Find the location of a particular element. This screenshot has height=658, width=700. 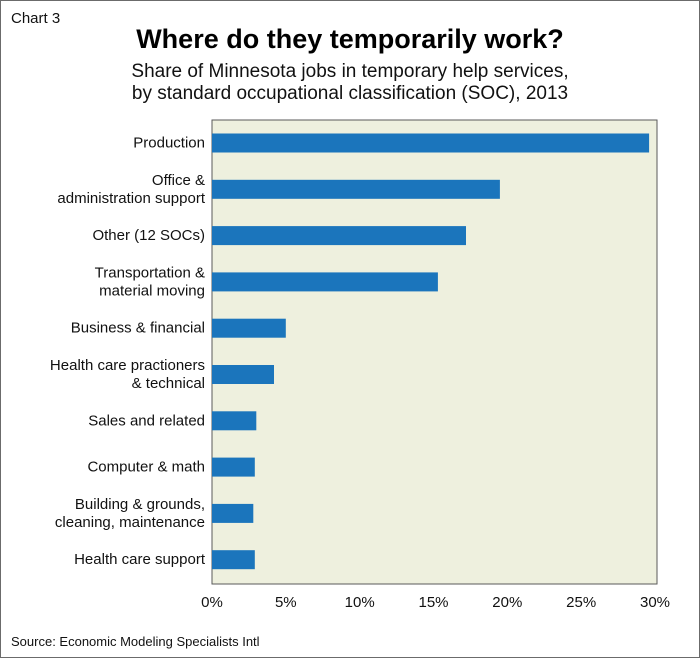

chart-title: Where do they temporarily work? is located at coordinates (350, 39).